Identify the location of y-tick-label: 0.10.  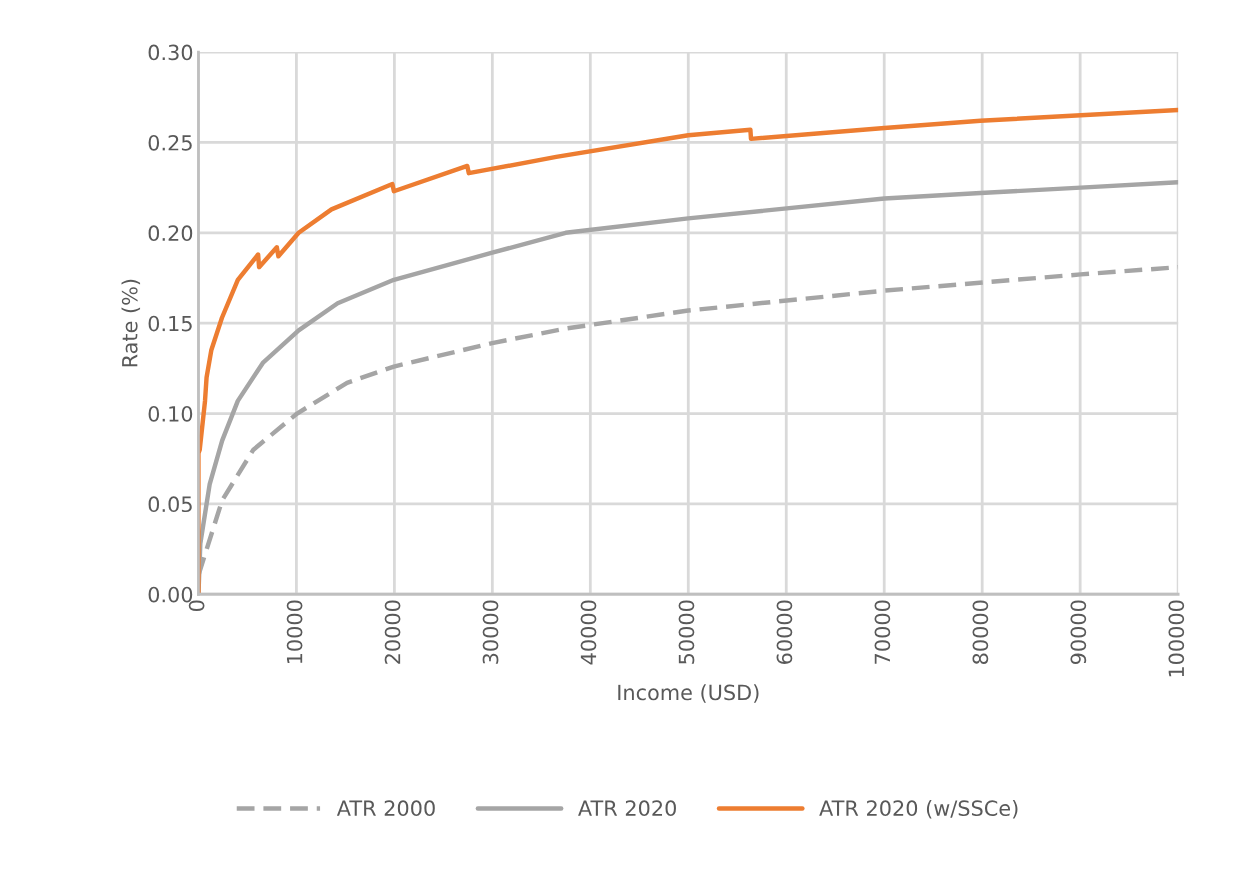
(170, 413).